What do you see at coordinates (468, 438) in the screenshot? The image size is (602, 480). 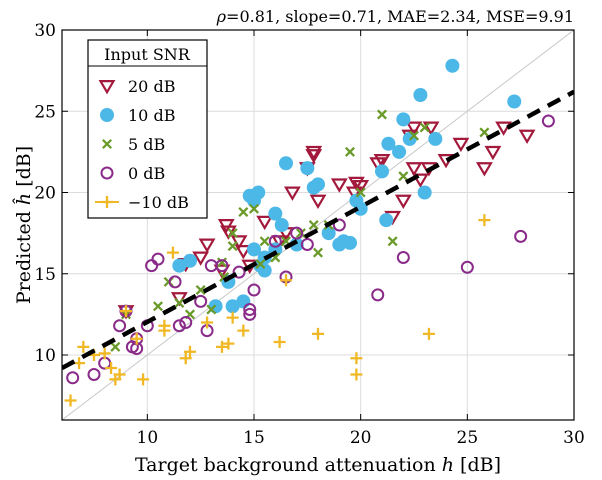 I see `x-tick-label: 25` at bounding box center [468, 438].